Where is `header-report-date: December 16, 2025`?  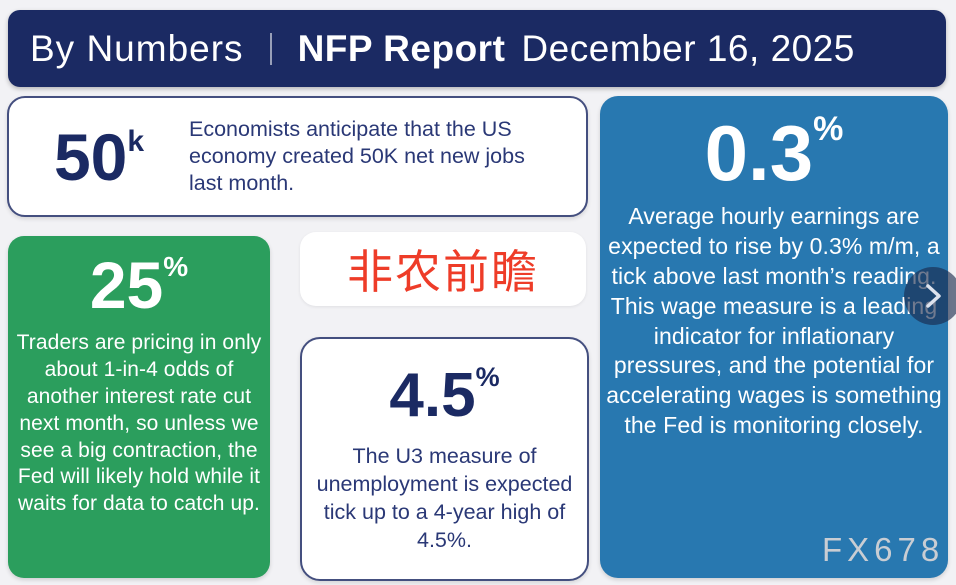 header-report-date: December 16, 2025 is located at coordinates (688, 48).